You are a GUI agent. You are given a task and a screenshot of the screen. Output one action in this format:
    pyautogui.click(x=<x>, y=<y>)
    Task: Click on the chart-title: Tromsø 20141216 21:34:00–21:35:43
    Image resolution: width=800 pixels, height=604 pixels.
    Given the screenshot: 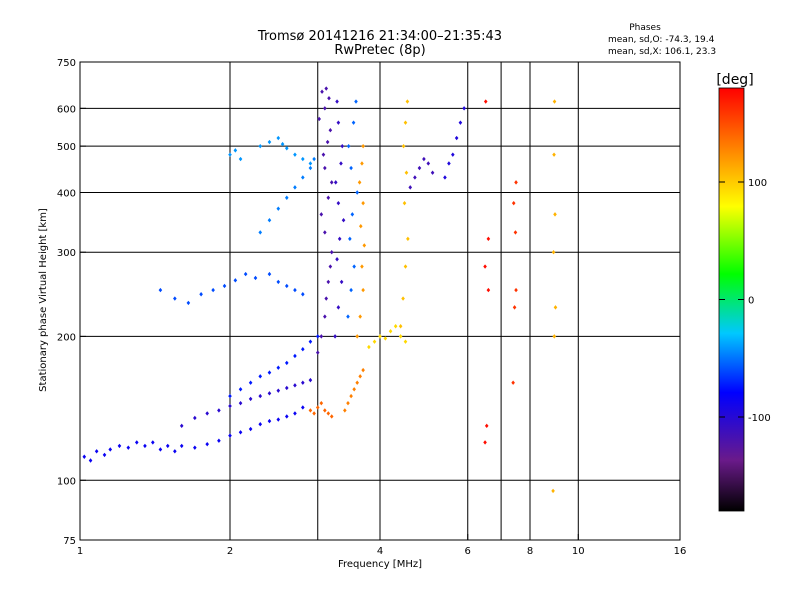 What is the action you would take?
    pyautogui.click(x=379, y=36)
    